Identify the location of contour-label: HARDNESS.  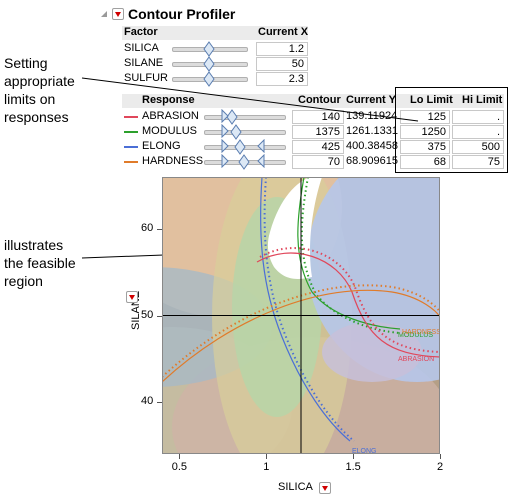
(421, 332).